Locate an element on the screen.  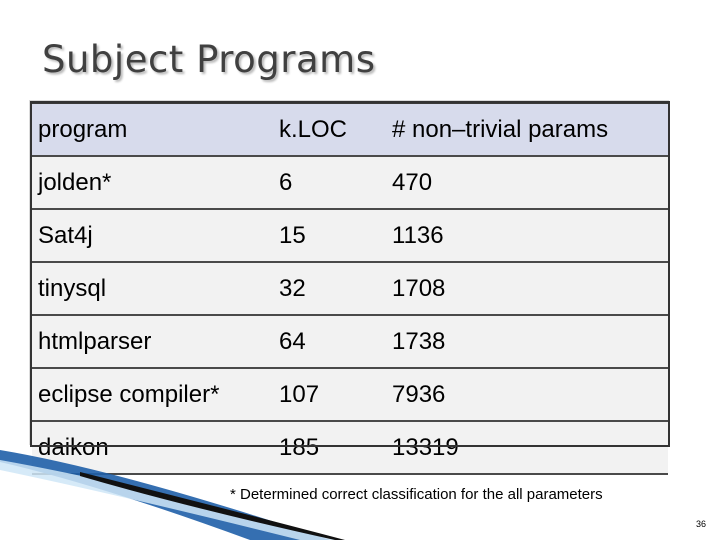
cell-program: htmlparser is located at coordinates (152, 341).